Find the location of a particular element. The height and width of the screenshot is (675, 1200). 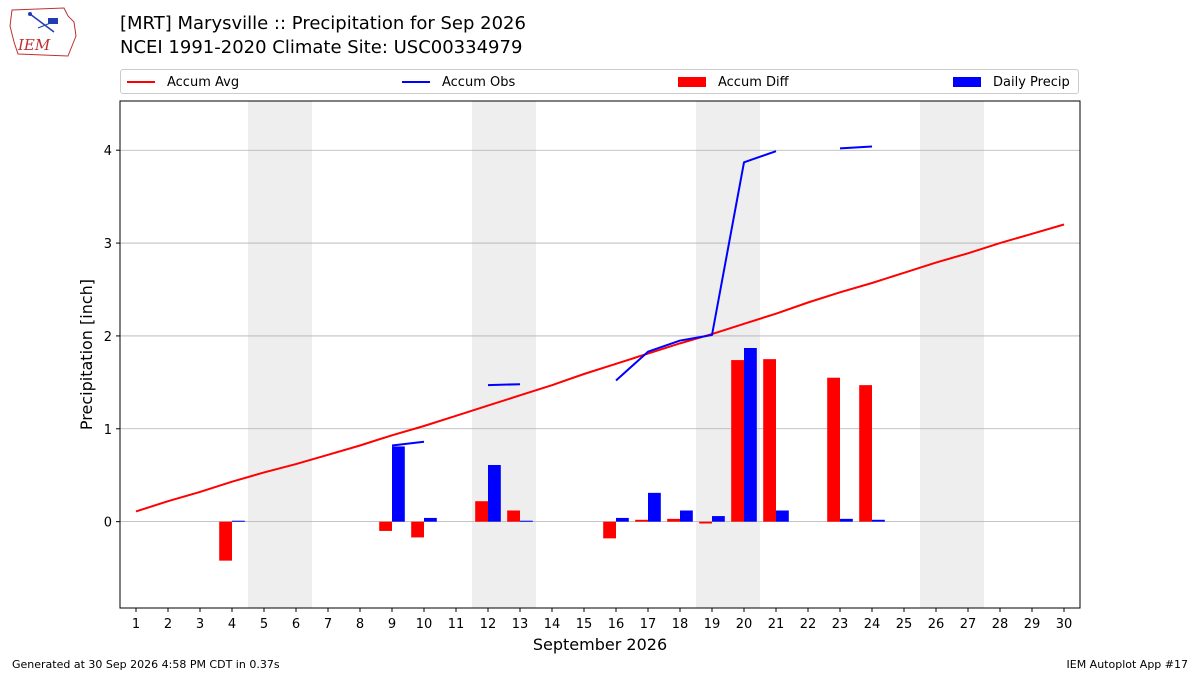

logo-text: IEM is located at coordinates (34, 45).